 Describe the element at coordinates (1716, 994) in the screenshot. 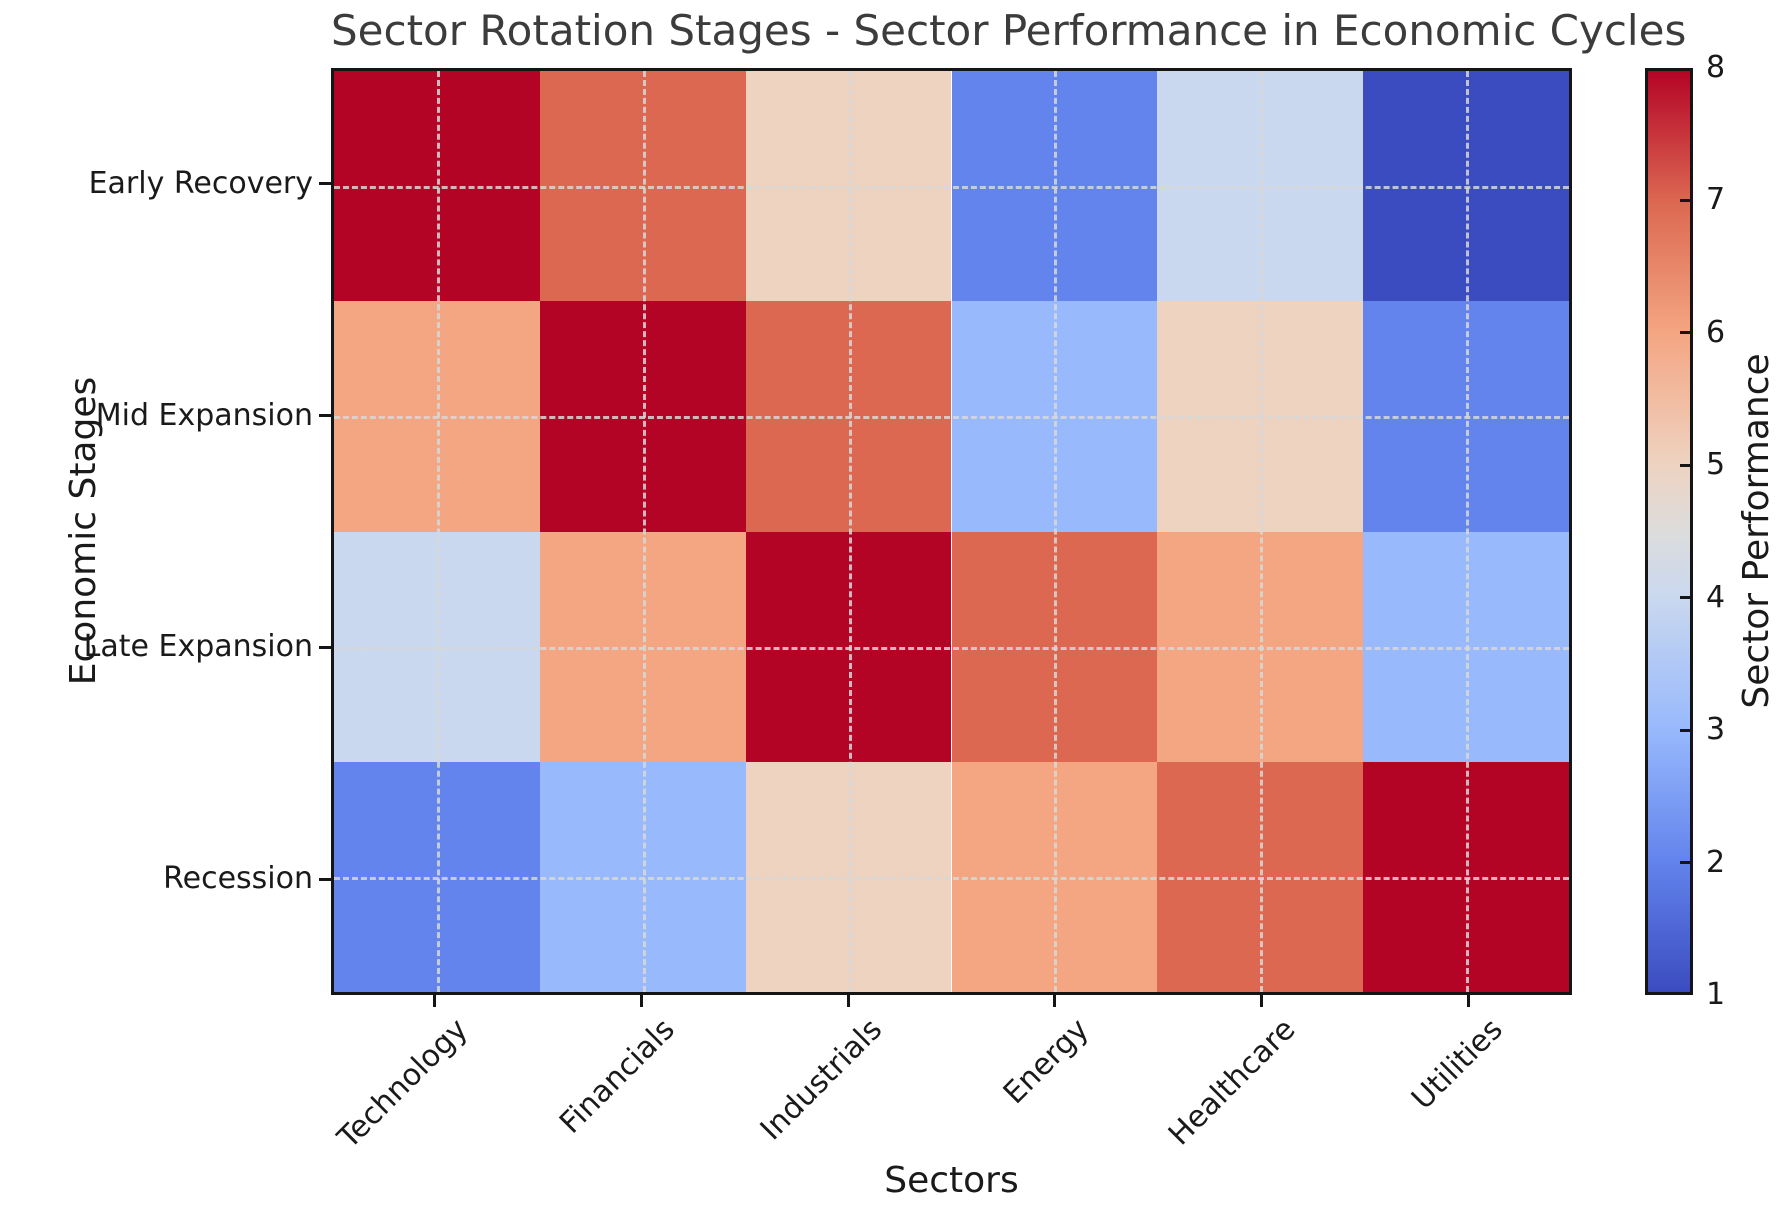

I see `colorbar-tick-label: 1` at that location.